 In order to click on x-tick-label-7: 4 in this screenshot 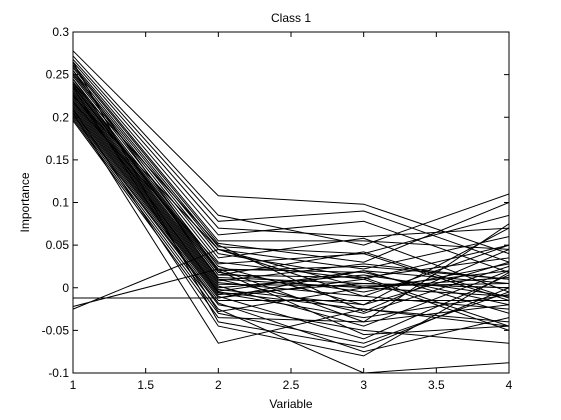, I will do `click(509, 385)`.